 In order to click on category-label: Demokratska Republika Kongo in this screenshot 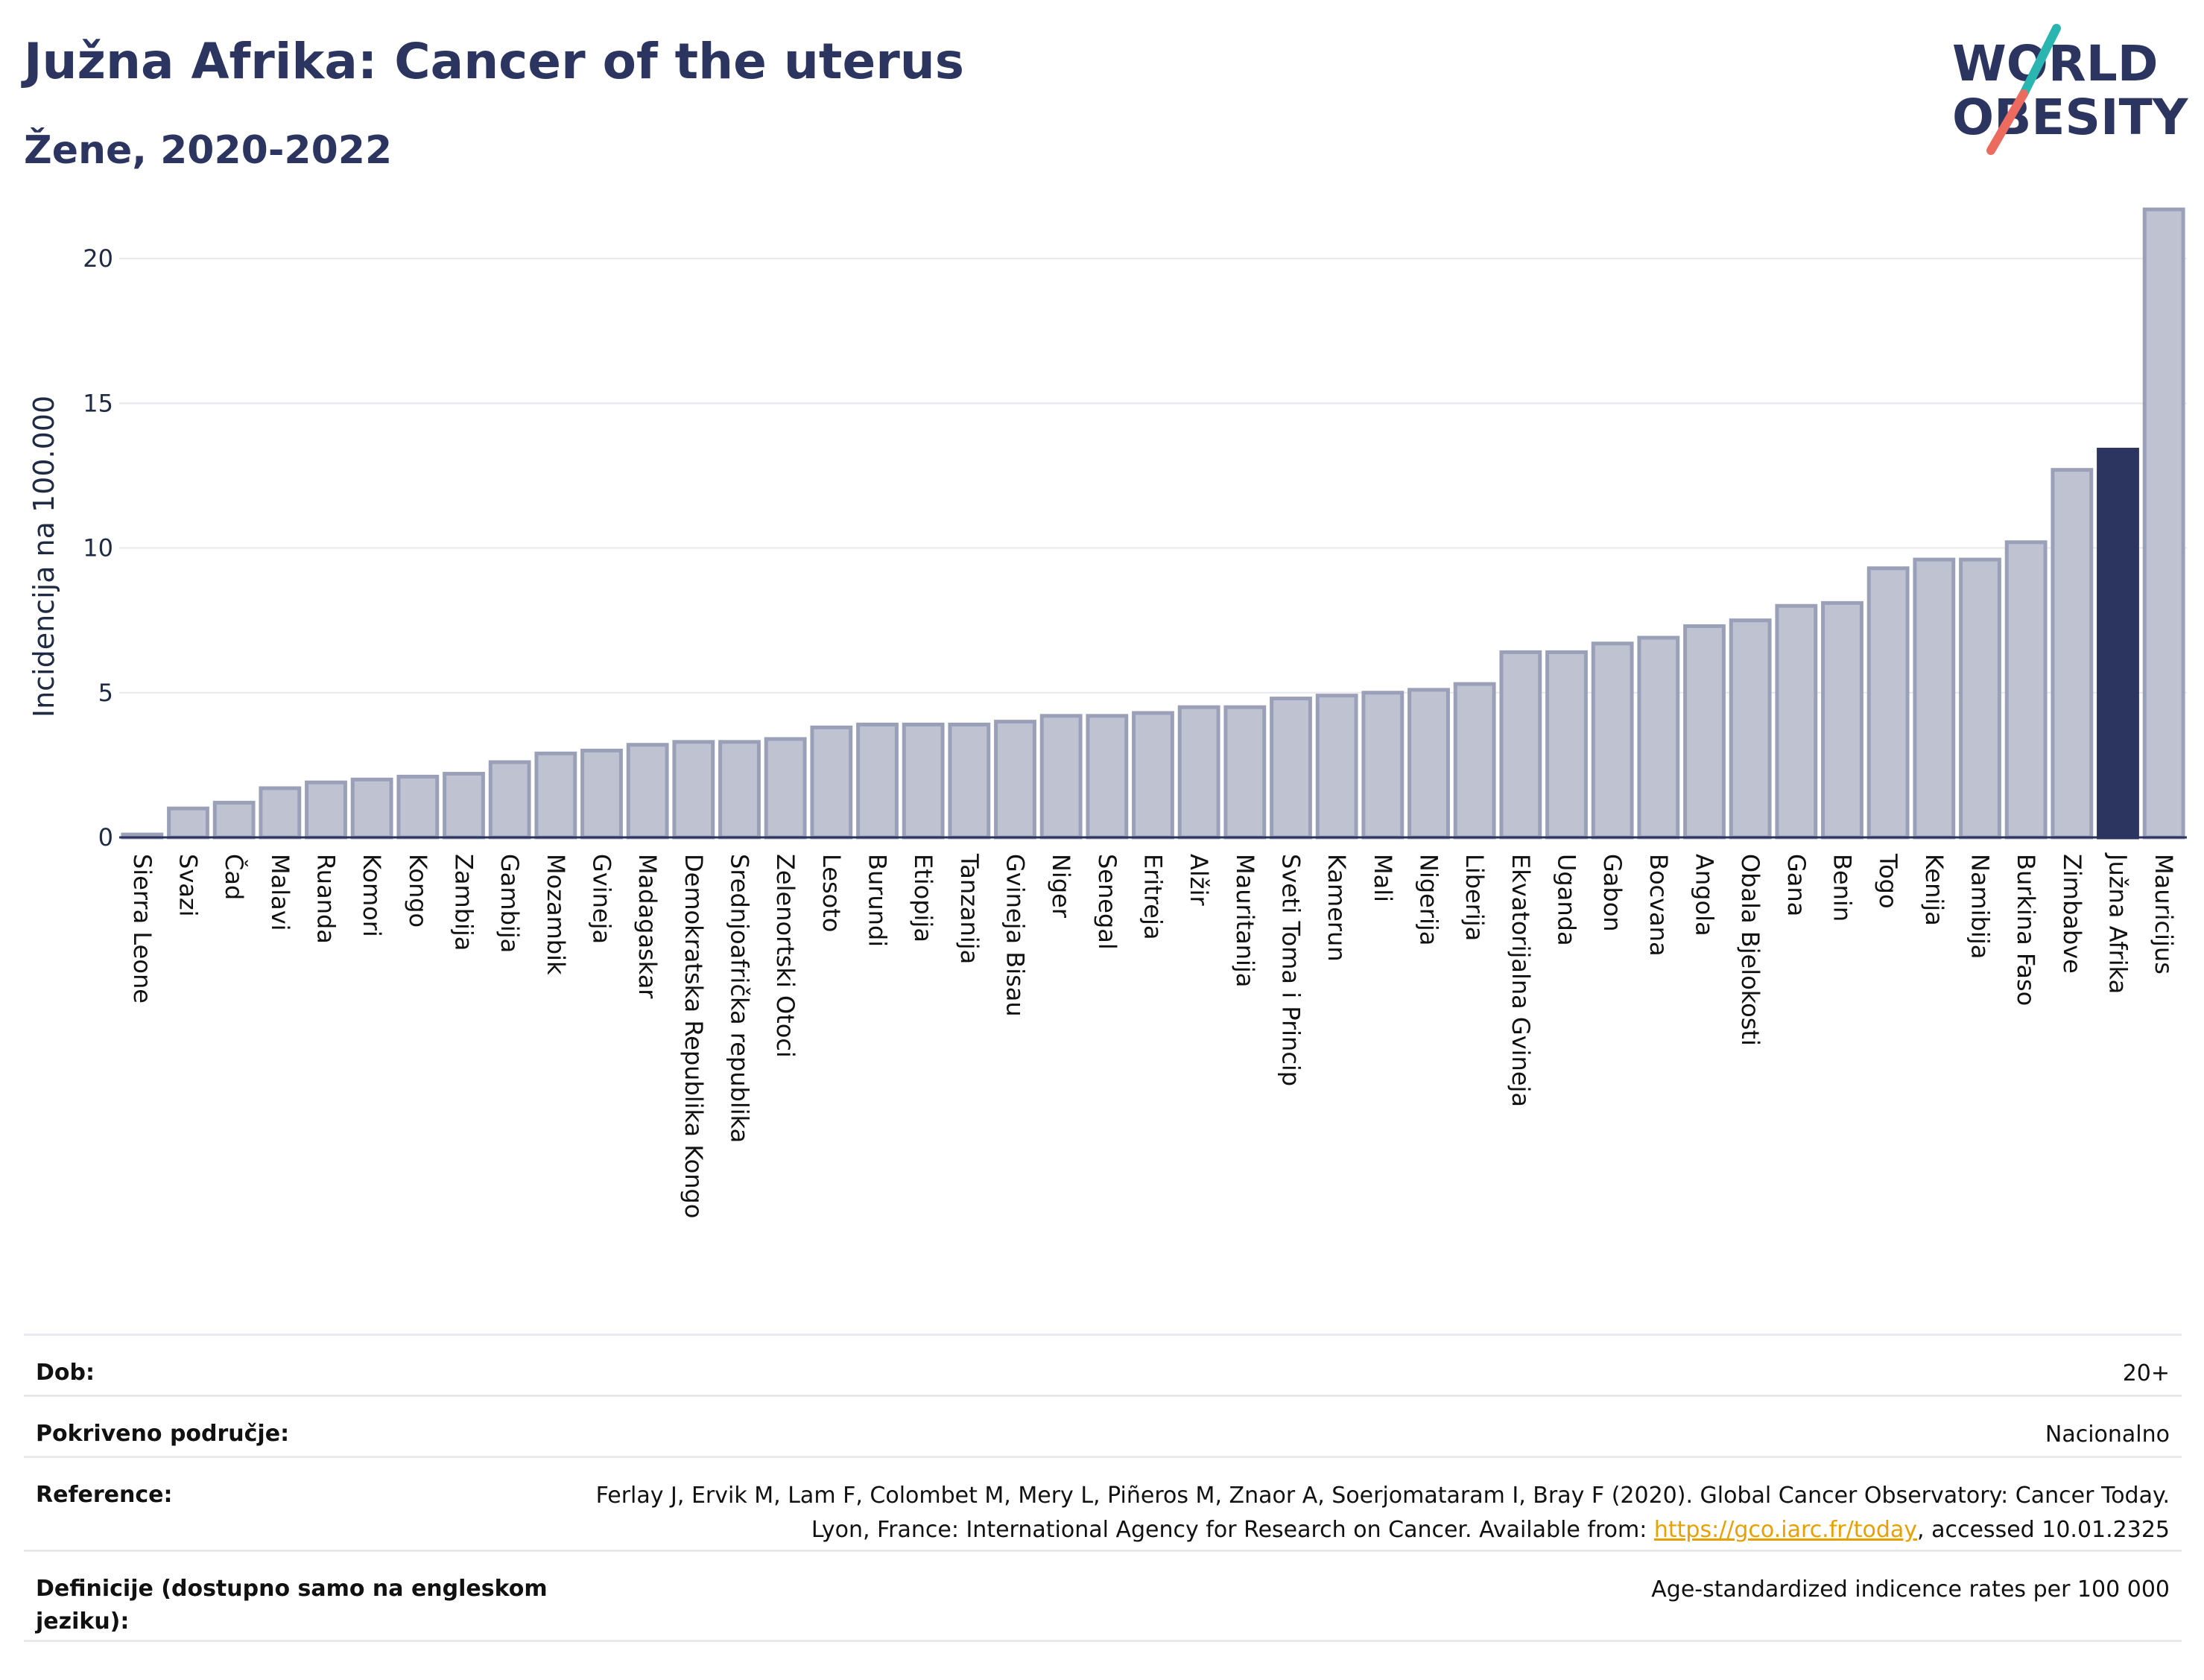, I will do `click(694, 1036)`.